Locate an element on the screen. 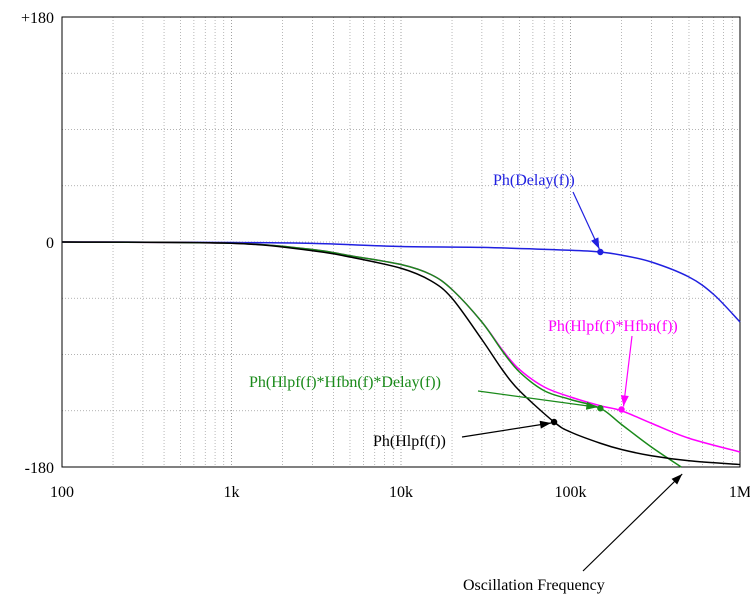 This screenshot has width=750, height=594. x-tick-label: 1k is located at coordinates (232, 492).